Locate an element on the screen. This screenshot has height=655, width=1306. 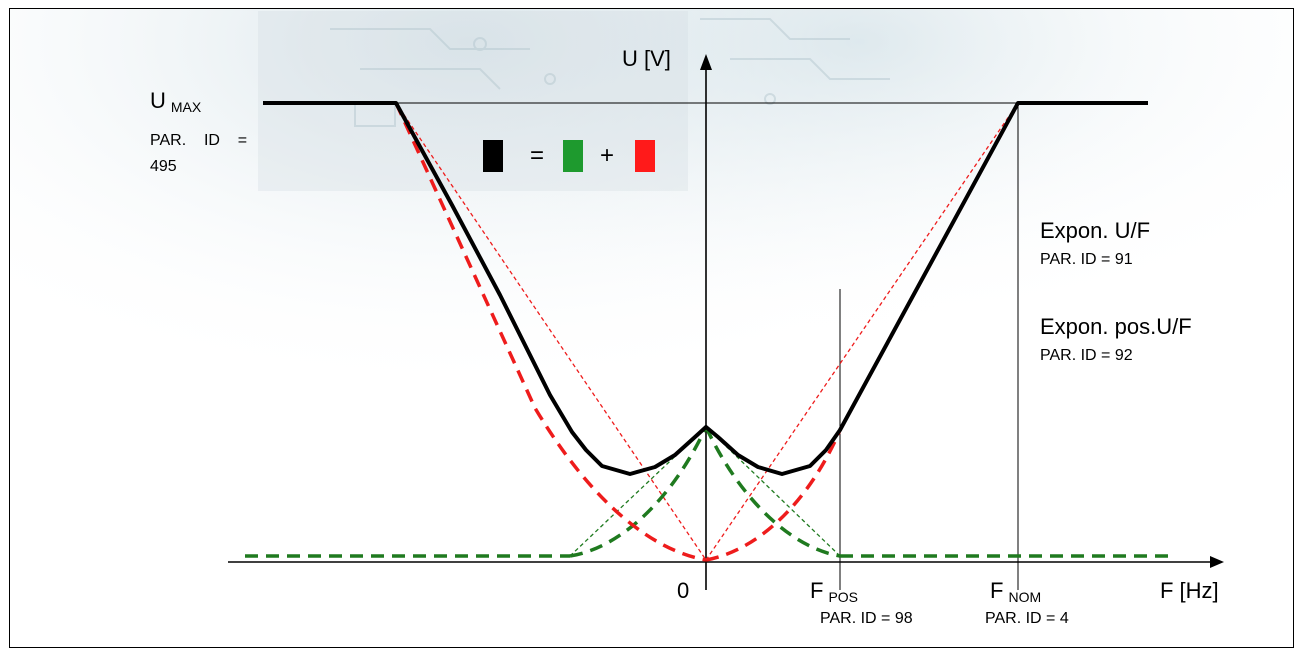
f-pos-par: PAR. ID = 98 is located at coordinates (866, 618).